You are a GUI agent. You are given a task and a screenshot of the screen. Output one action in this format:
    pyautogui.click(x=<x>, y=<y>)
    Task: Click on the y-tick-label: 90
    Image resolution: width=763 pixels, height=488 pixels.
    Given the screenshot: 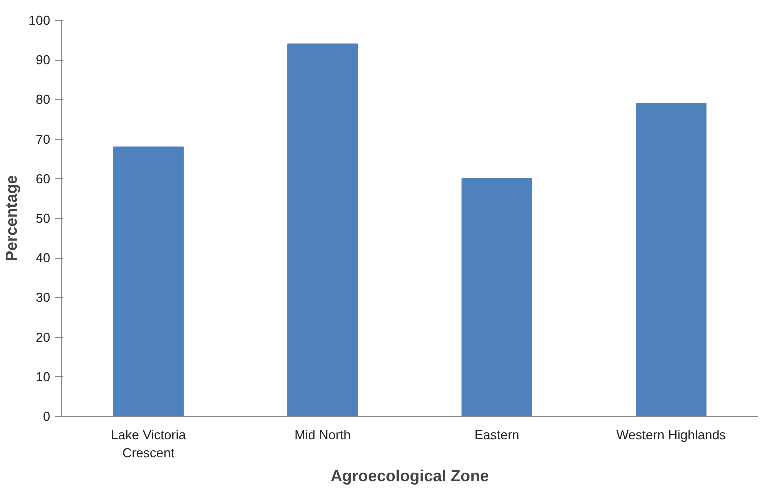 What is the action you would take?
    pyautogui.click(x=43, y=60)
    